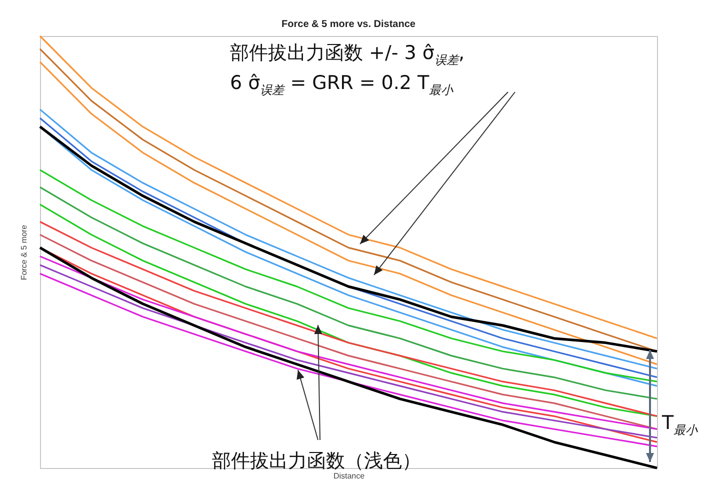 This screenshot has width=722, height=503. What do you see at coordinates (349, 24) in the screenshot?
I see `chart-title: Force & 5 more vs. Distance` at bounding box center [349, 24].